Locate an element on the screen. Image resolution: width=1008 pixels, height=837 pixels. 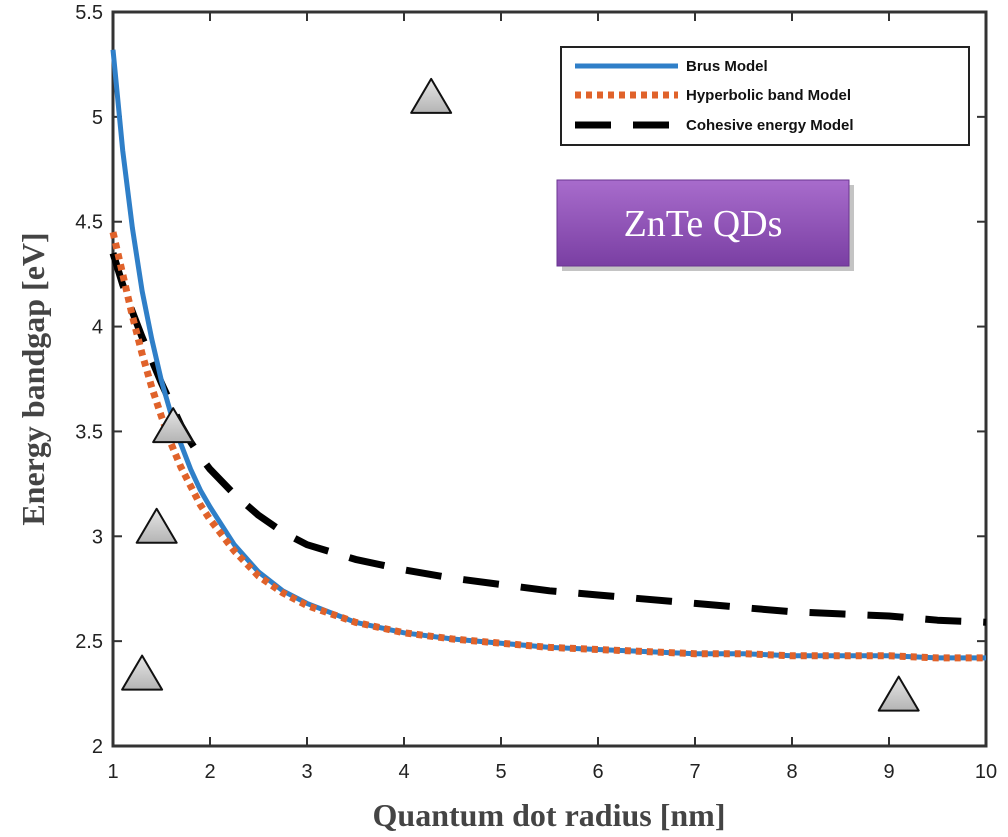
legend-label-cohesive: Cohesive energy Model is located at coordinates (770, 125).